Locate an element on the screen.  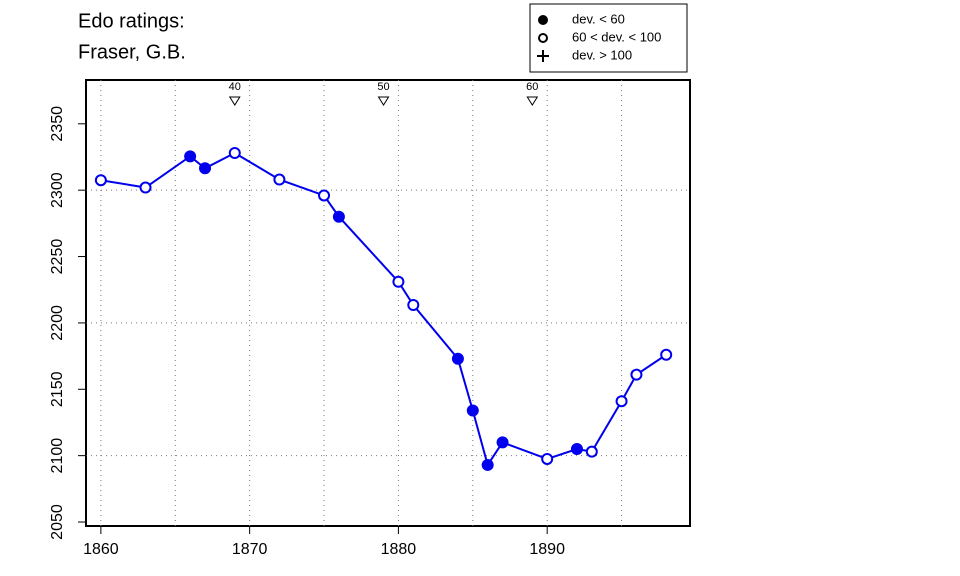
y-tick-label: 2350 is located at coordinates (57, 124).